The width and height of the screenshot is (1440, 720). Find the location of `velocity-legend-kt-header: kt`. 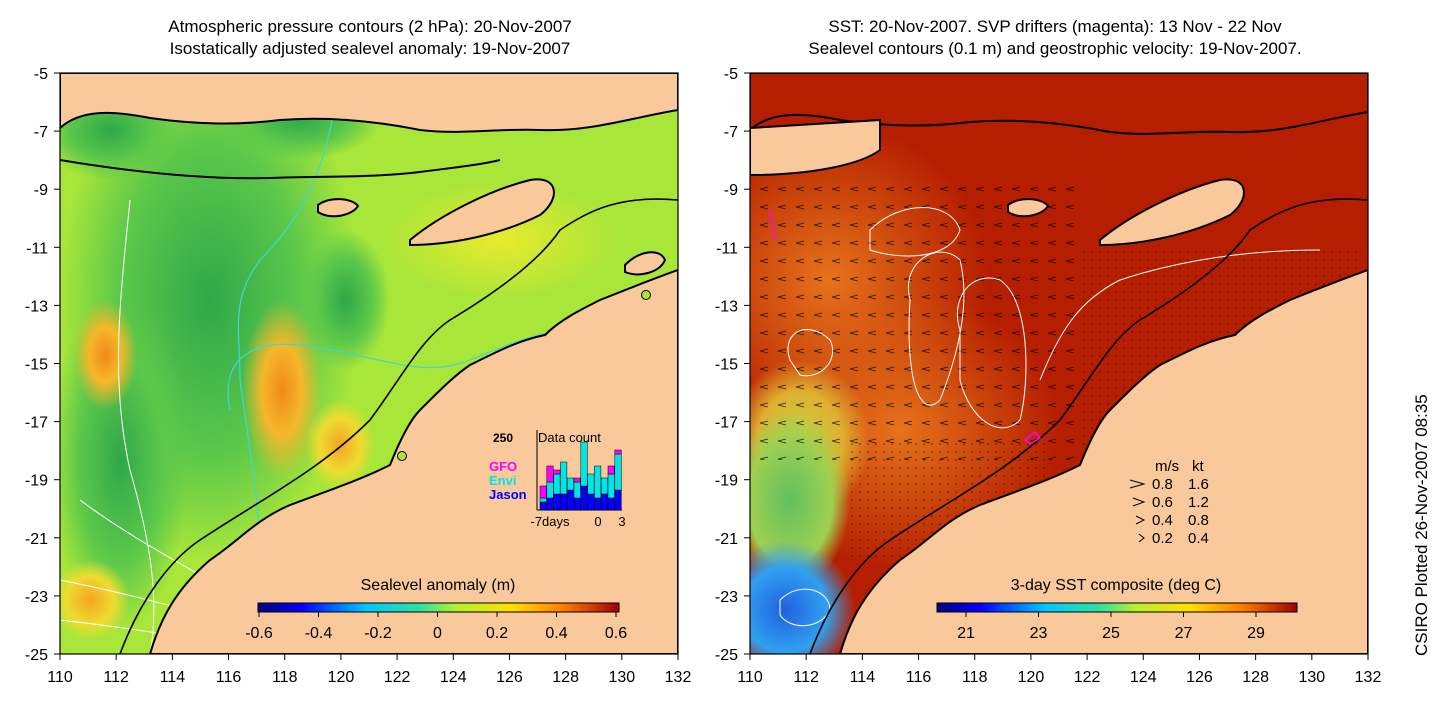

velocity-legend-kt-header: kt is located at coordinates (1198, 466).